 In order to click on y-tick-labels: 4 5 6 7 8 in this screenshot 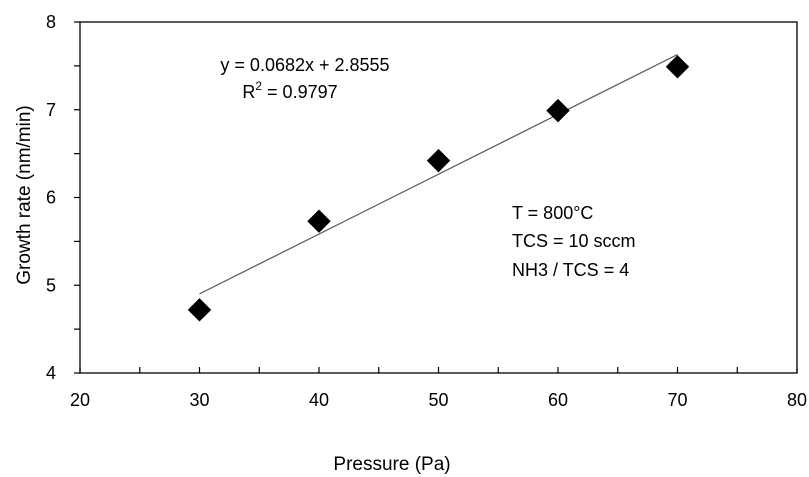, I will do `click(51, 197)`.